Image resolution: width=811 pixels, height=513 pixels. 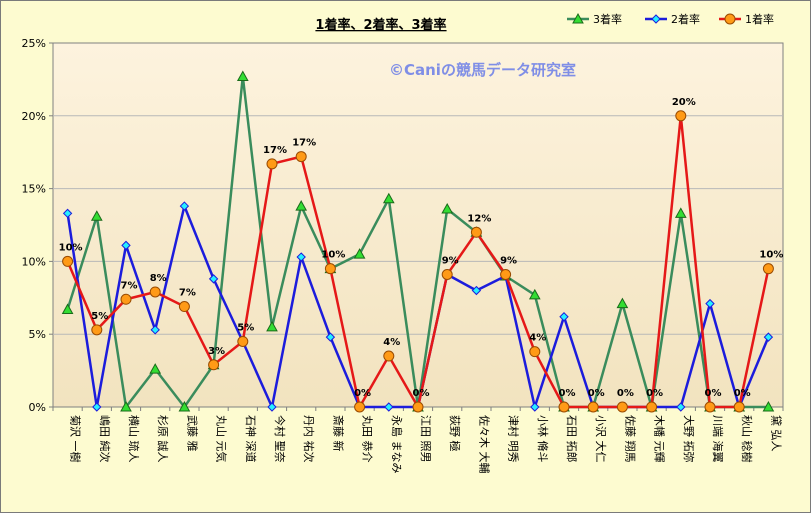 I want to click on x-tick-label: 木幡 元輝, so click(x=660, y=439).